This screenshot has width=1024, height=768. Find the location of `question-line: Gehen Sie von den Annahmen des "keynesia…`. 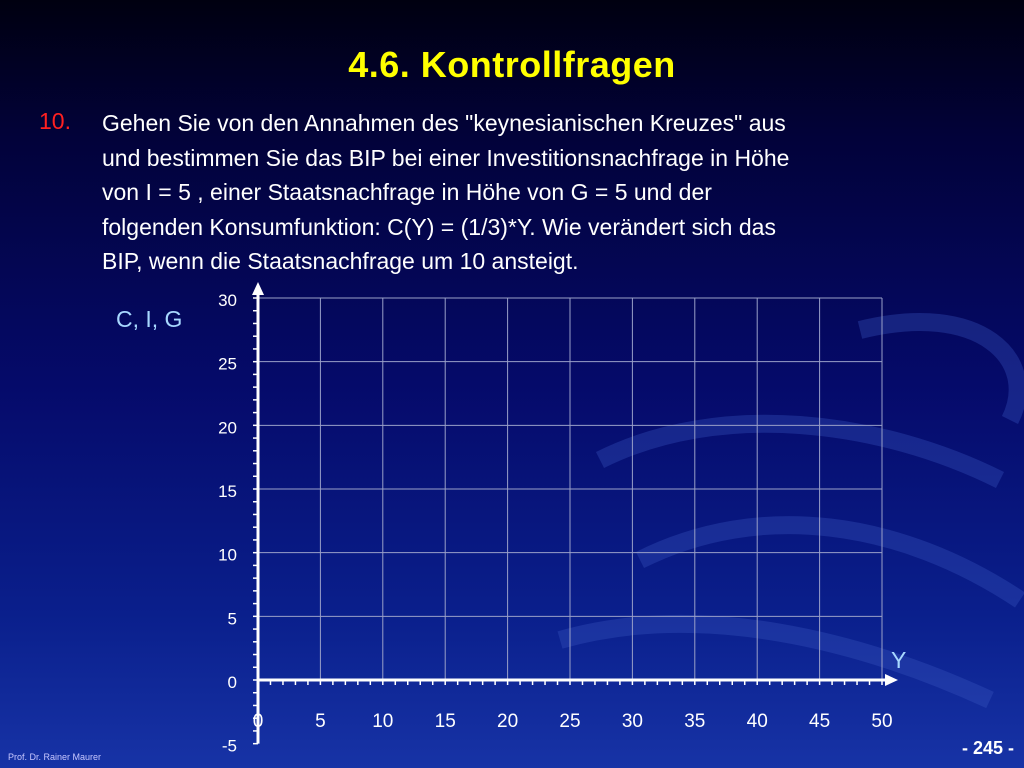

question-line: Gehen Sie von den Annahmen des "keynesia… is located at coordinates (444, 123).